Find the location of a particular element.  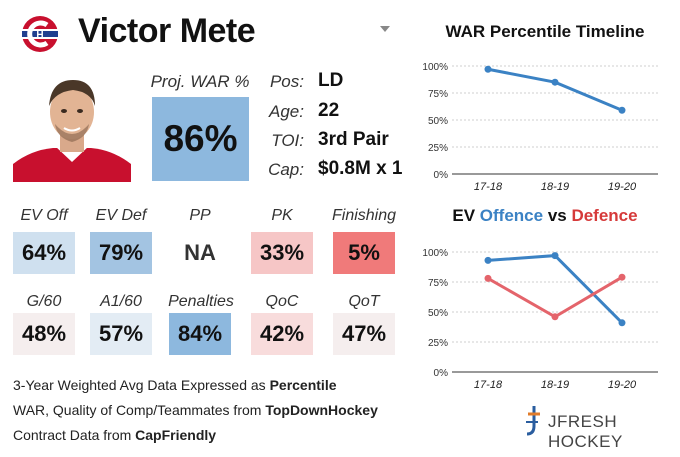

info-label-toi: TOI: is located at coordinates (287, 140).